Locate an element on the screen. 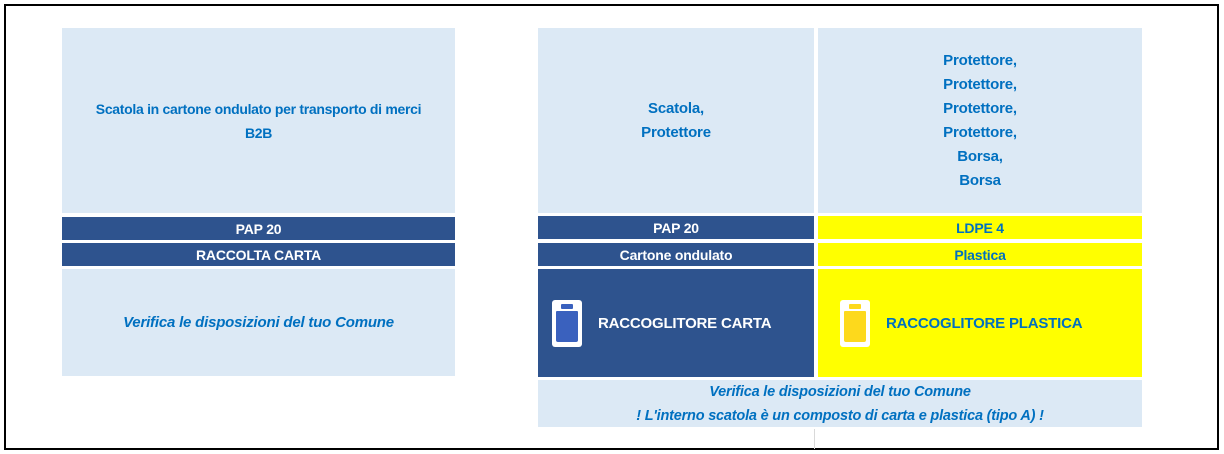  product-description-line: B2B is located at coordinates (258, 132).